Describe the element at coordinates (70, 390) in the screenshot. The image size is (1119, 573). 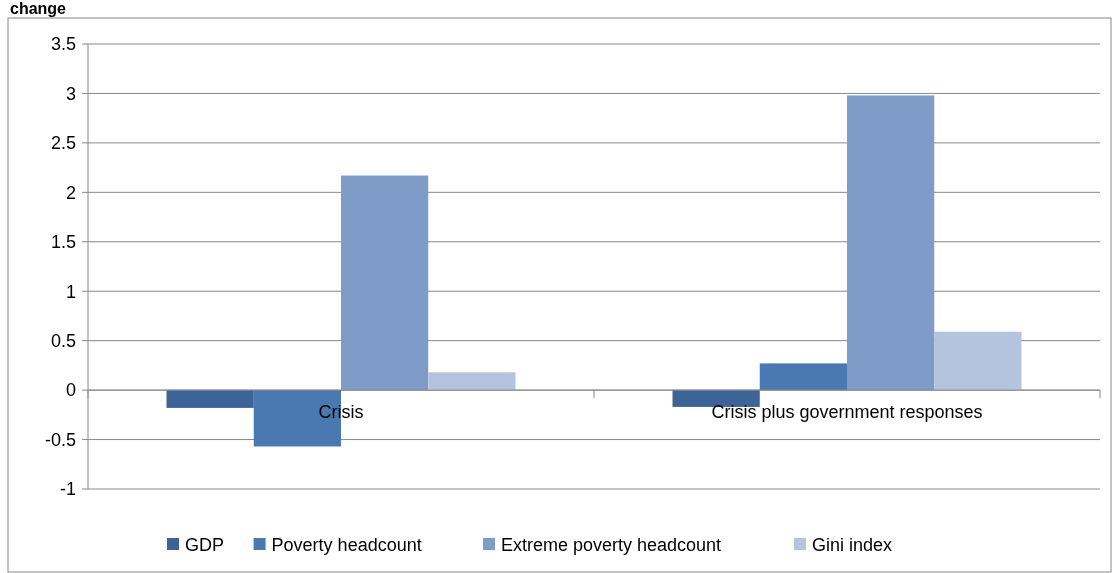
I see `y-tick-label: 0` at that location.